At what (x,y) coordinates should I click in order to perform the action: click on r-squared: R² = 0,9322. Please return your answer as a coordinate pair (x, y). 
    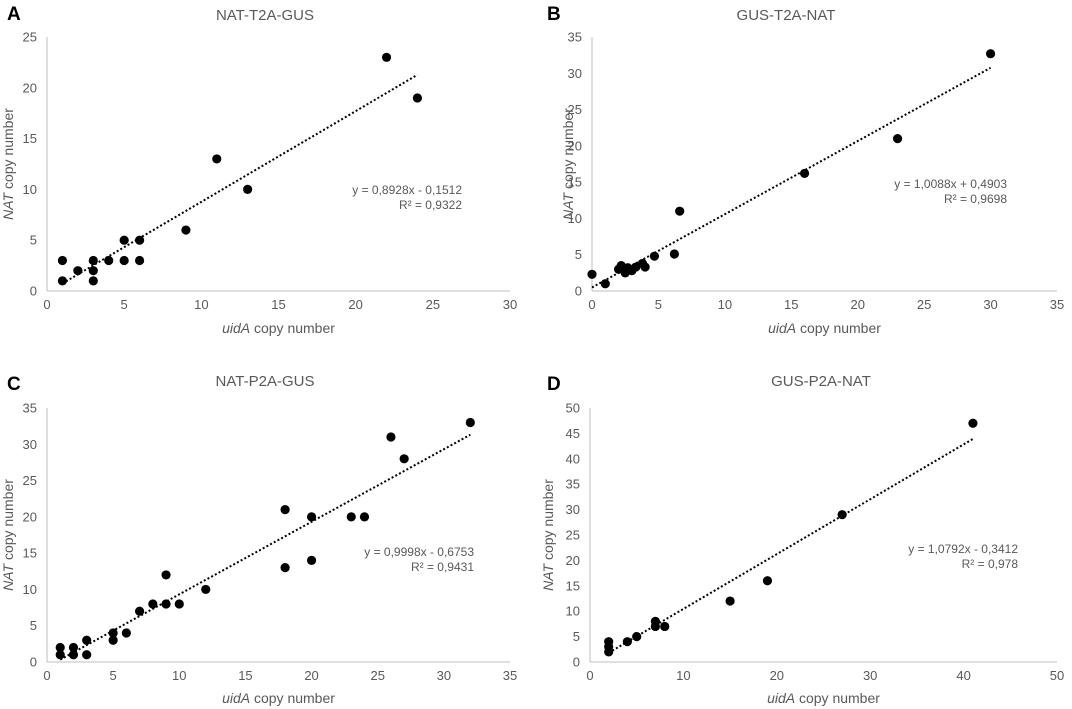
    Looking at the image, I should click on (430, 205).